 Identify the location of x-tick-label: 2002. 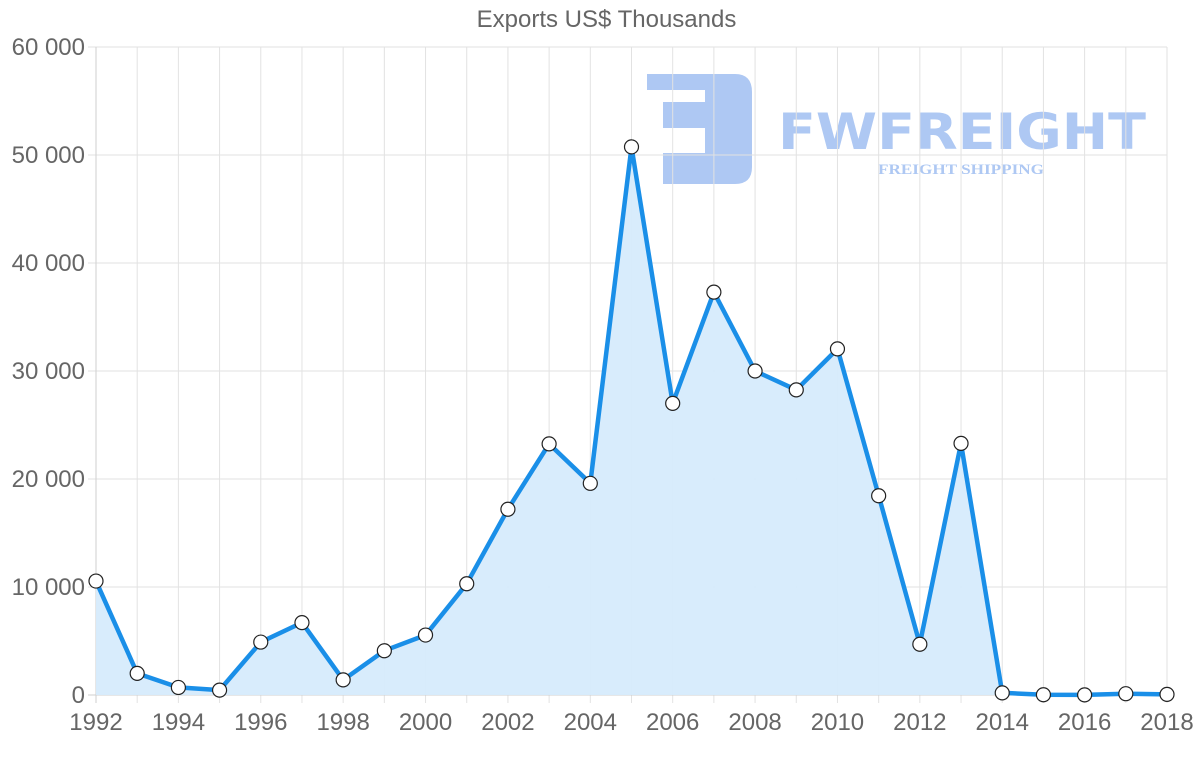
(507, 722).